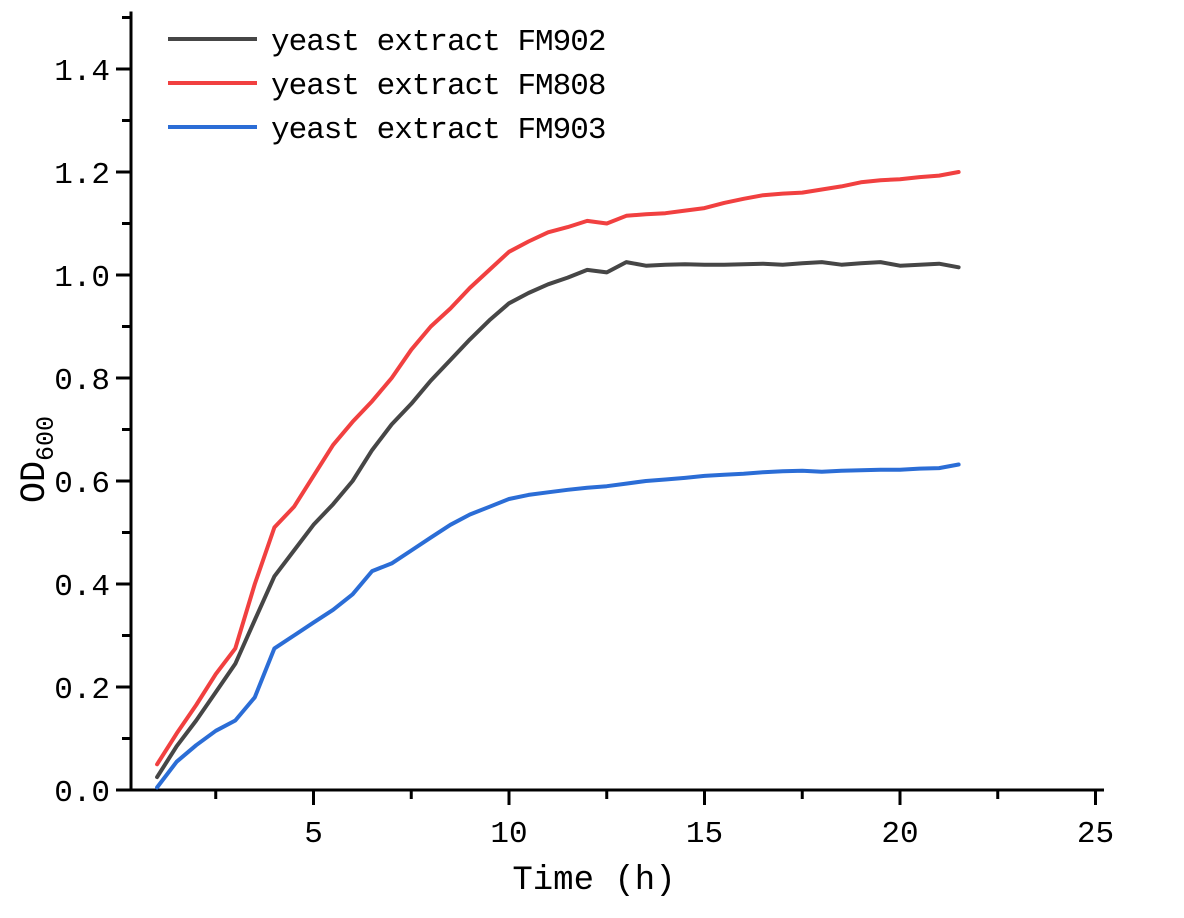  Describe the element at coordinates (82, 587) in the screenshot. I see `y-tick-label: 0.4` at that location.